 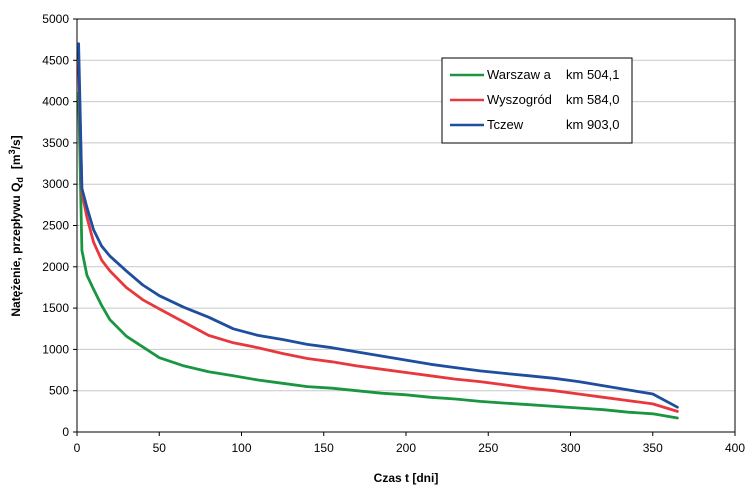 What do you see at coordinates (12, 151) in the screenshot?
I see `y-axis-title-unit-sup: 3` at bounding box center [12, 151].